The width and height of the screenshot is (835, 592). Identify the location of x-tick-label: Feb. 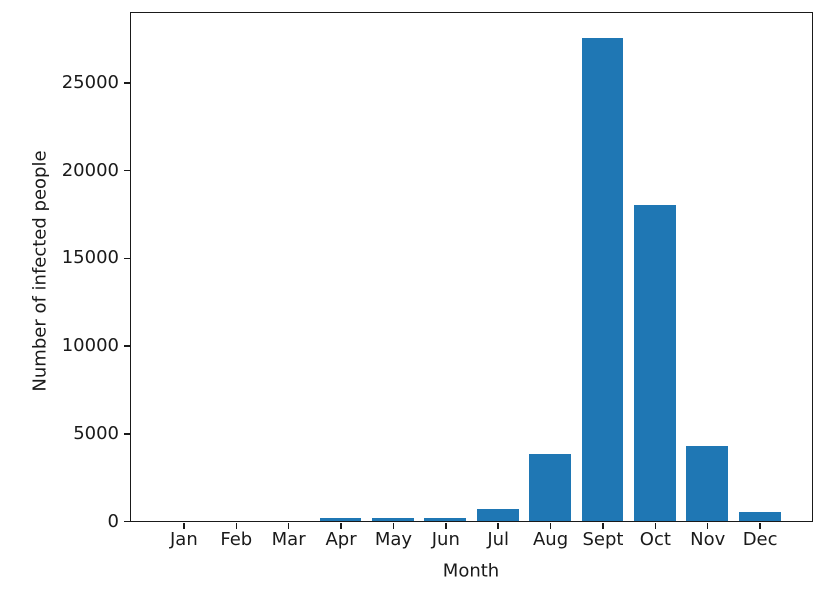
(236, 539).